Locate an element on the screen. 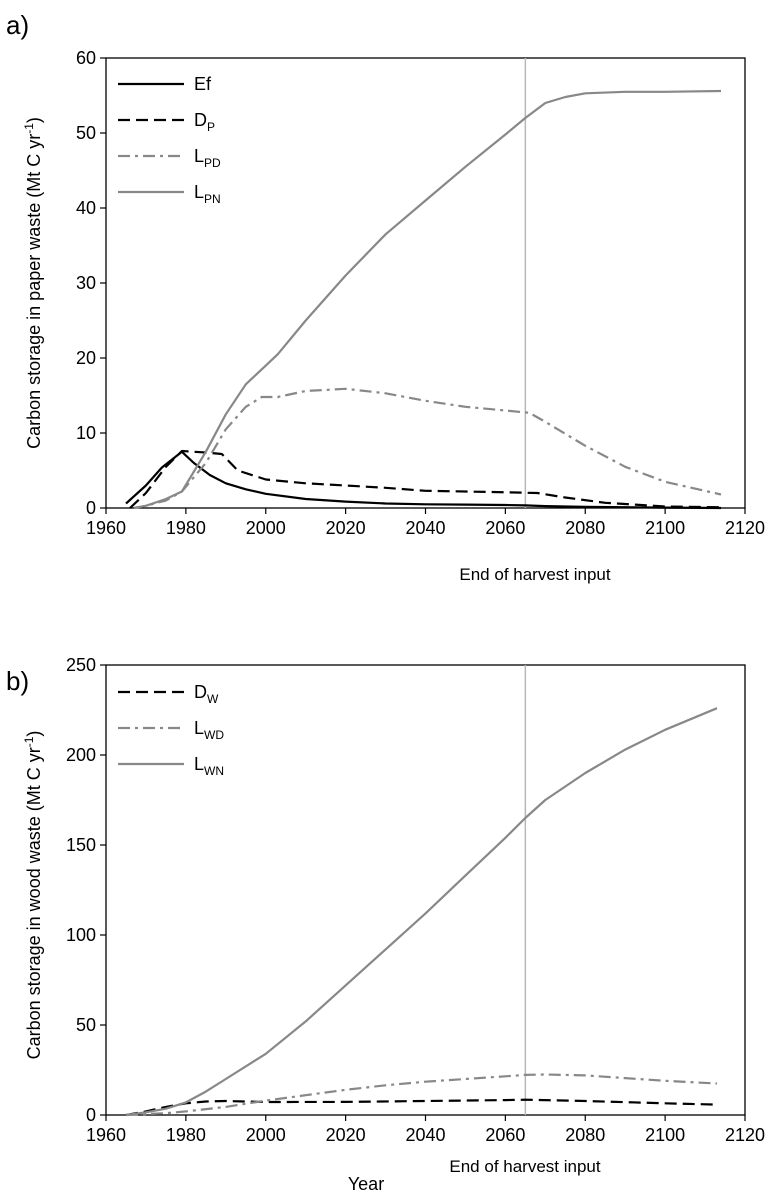  legend-label-ef: Ef is located at coordinates (203, 84).